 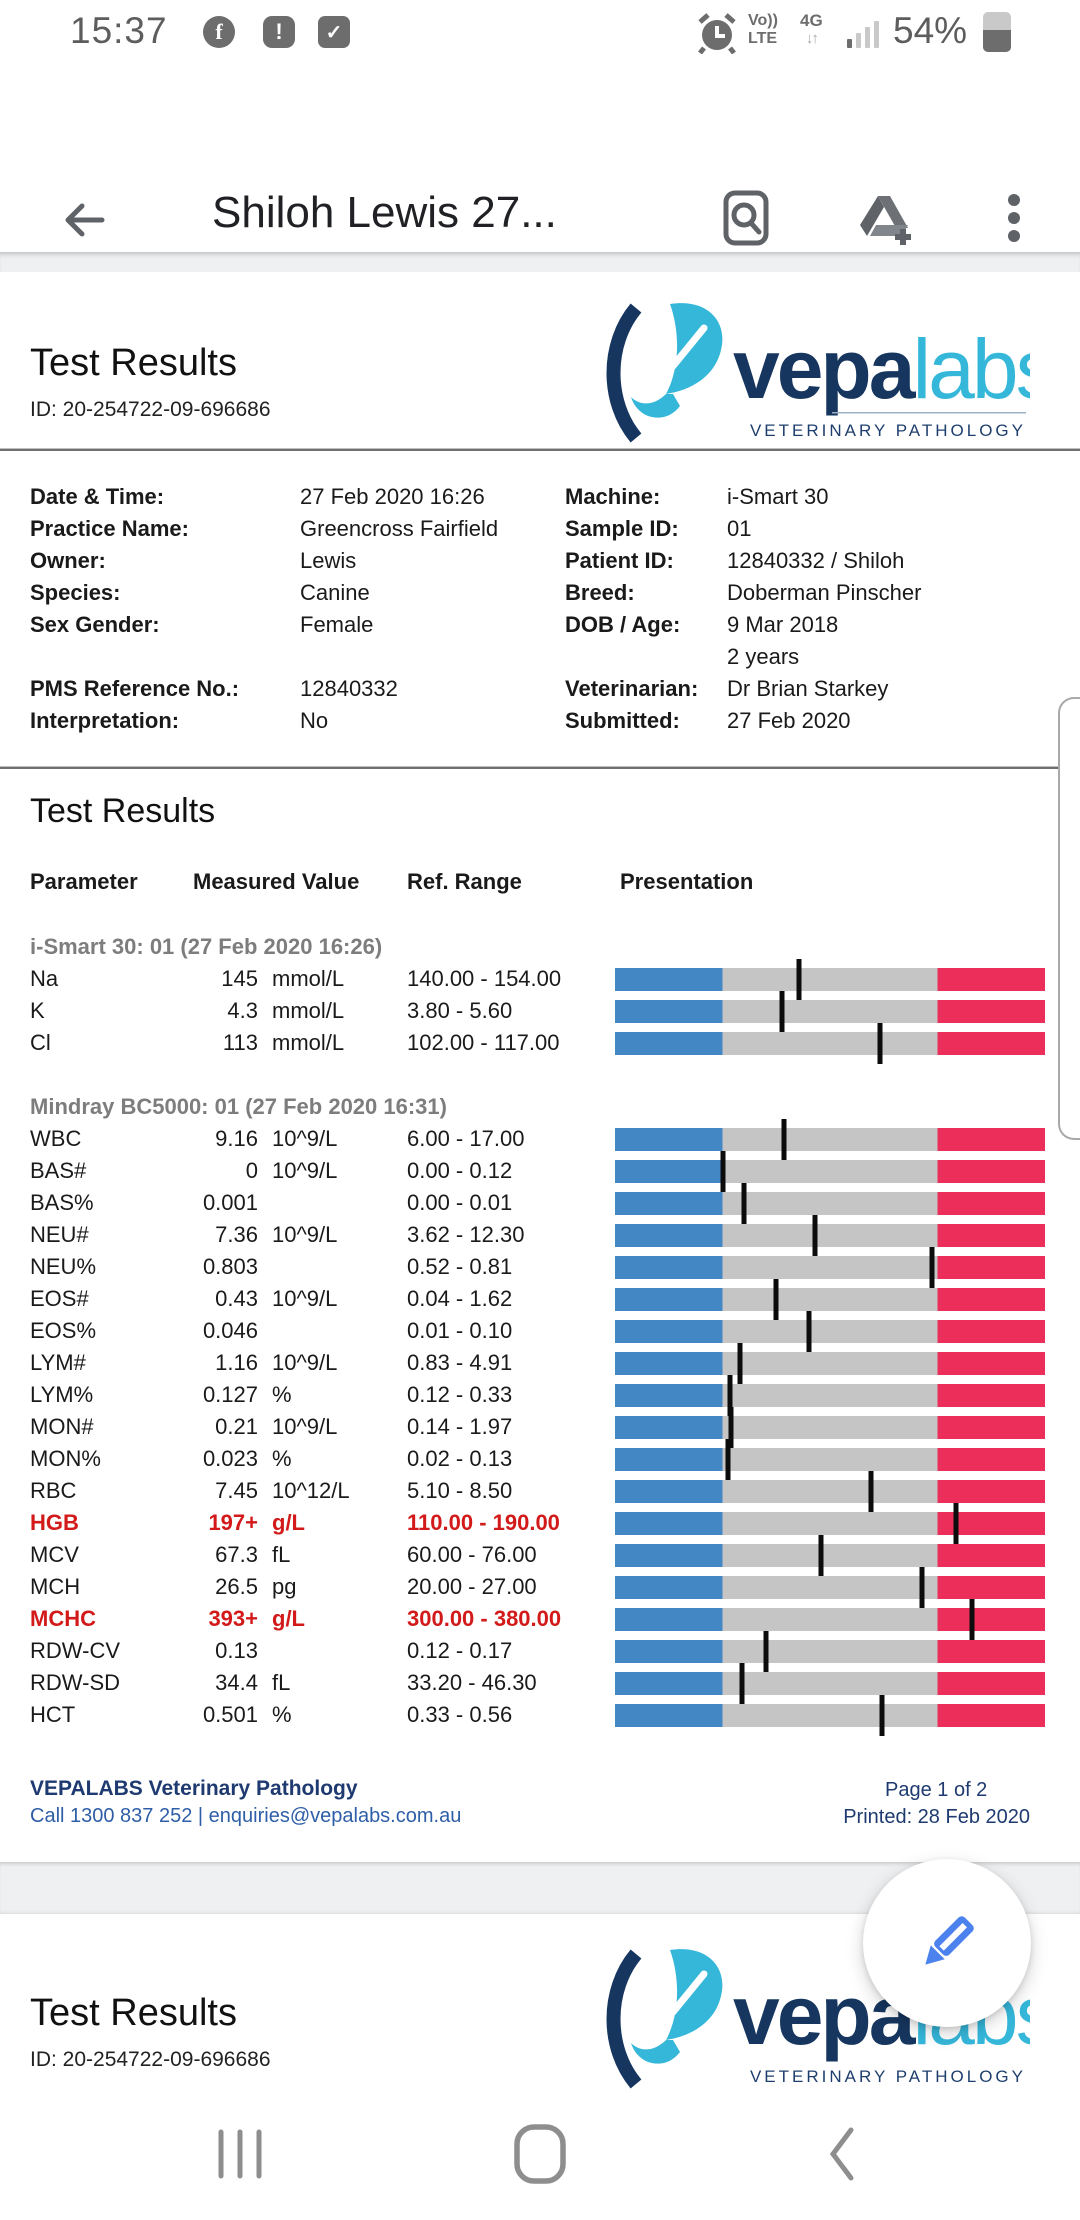 I want to click on parameter-name: RDW-CV, so click(x=75, y=1650).